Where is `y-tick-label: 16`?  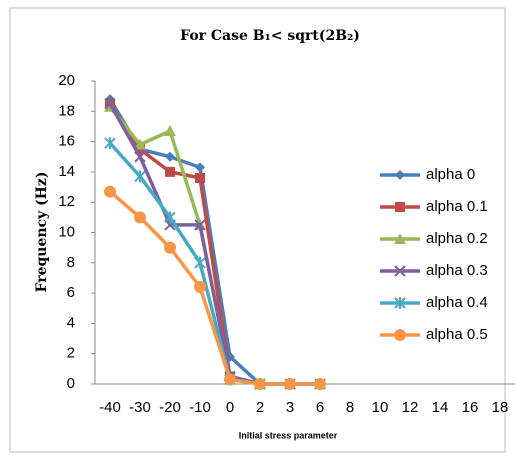 y-tick-label: 16 is located at coordinates (66, 141).